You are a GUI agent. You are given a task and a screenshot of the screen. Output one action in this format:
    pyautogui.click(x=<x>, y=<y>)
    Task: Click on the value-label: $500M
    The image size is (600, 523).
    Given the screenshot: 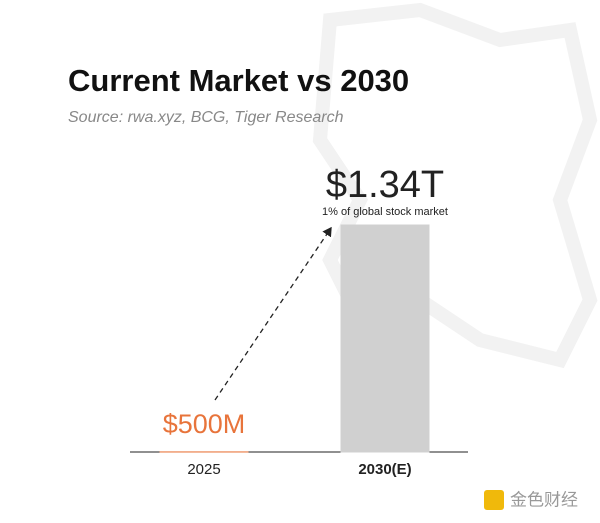 What is the action you would take?
    pyautogui.click(x=204, y=424)
    